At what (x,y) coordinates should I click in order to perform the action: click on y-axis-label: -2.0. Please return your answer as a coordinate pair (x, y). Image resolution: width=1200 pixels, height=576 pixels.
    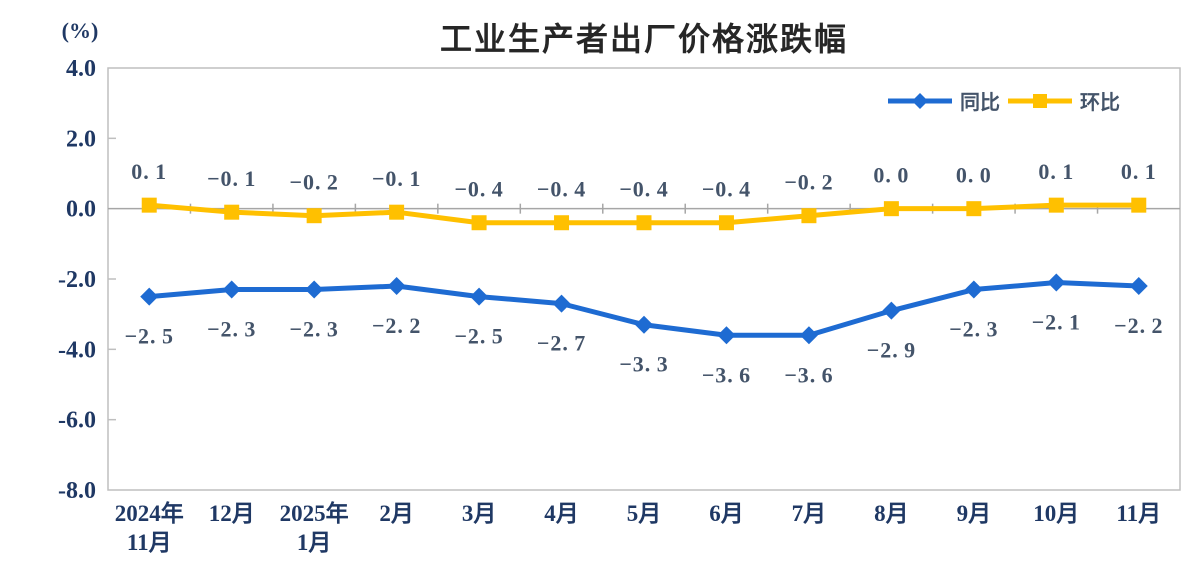
    Looking at the image, I should click on (77, 280).